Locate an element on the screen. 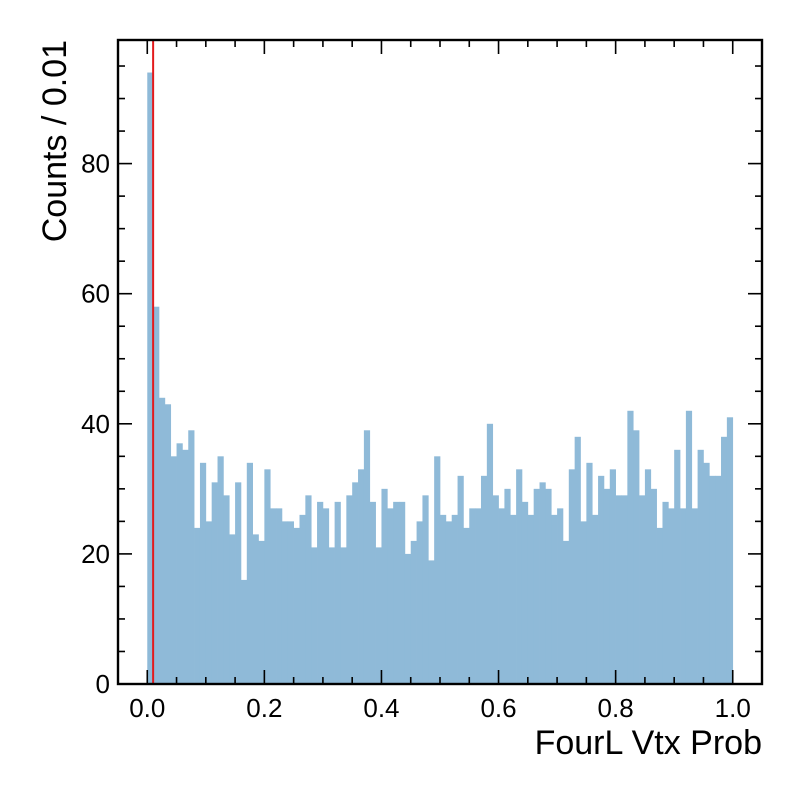 The height and width of the screenshot is (800, 800). x-tick-label: 0.8 is located at coordinates (616, 708).